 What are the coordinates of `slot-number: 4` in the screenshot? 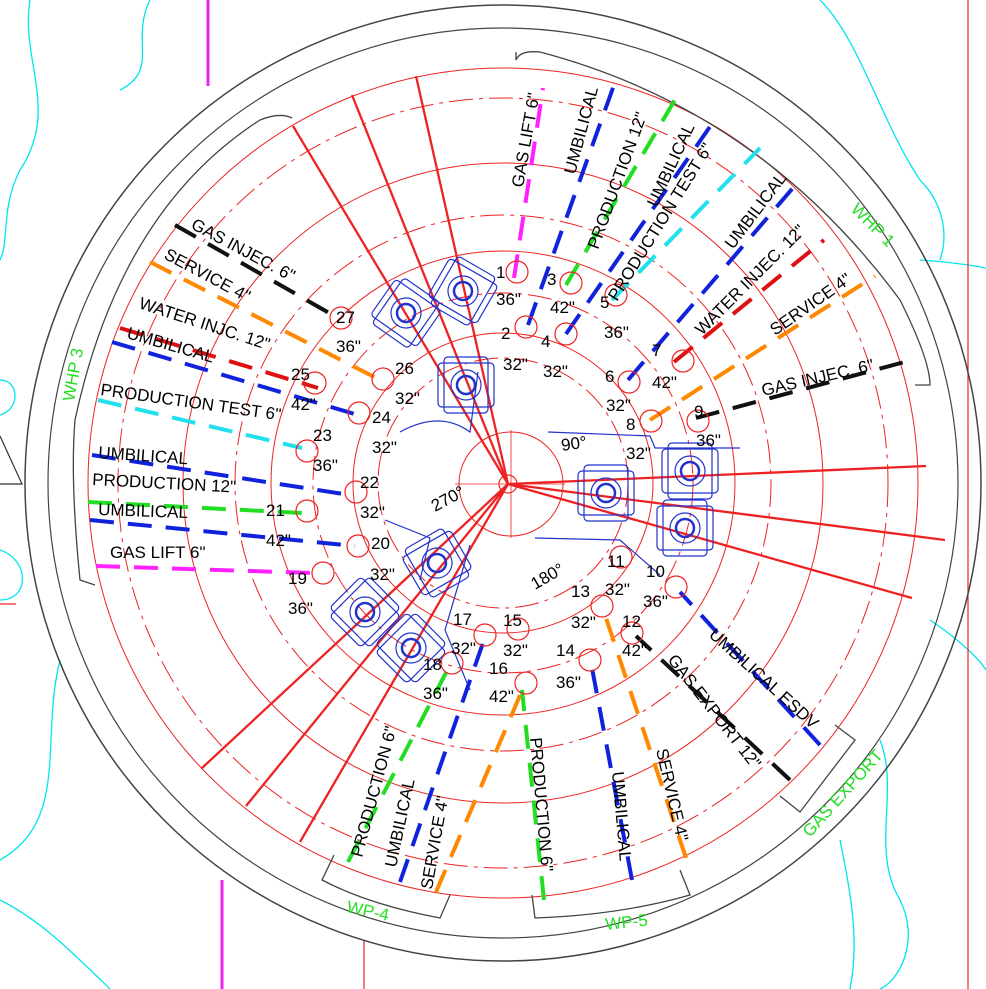 It's located at (545, 341).